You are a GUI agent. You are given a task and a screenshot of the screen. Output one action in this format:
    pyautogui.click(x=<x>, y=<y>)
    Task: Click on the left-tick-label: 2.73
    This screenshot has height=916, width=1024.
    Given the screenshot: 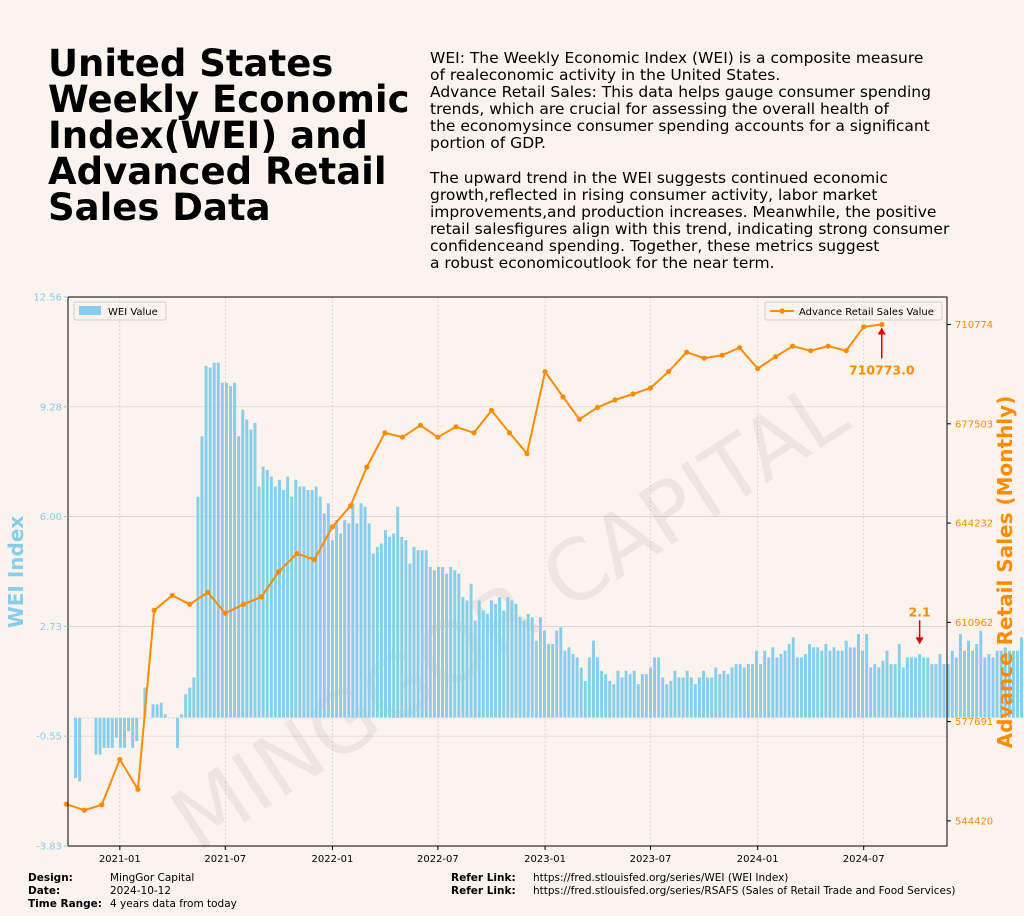 What is the action you would take?
    pyautogui.click(x=51, y=627)
    